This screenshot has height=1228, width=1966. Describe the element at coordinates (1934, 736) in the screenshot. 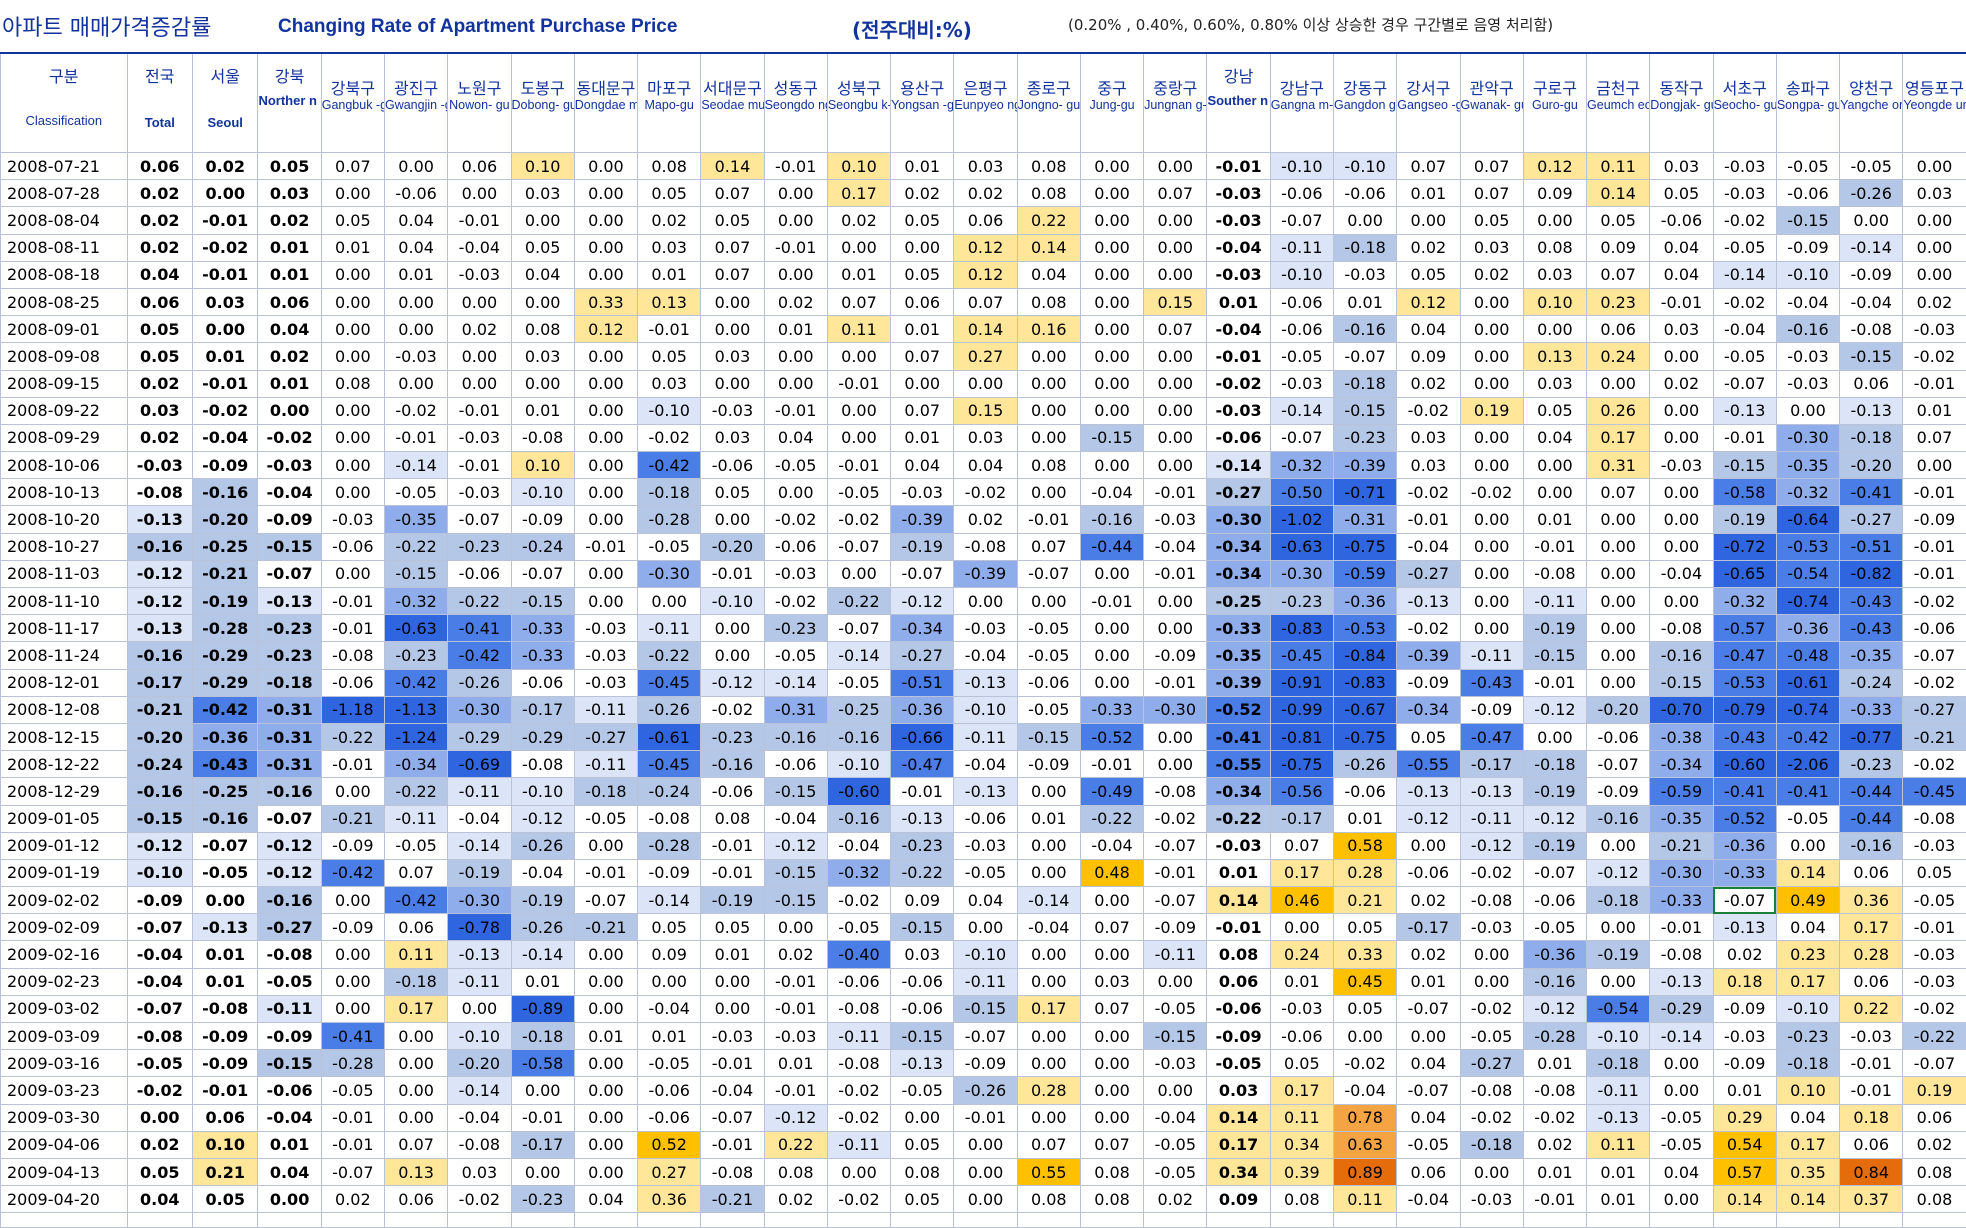

I see `table-cell: -0.21` at that location.